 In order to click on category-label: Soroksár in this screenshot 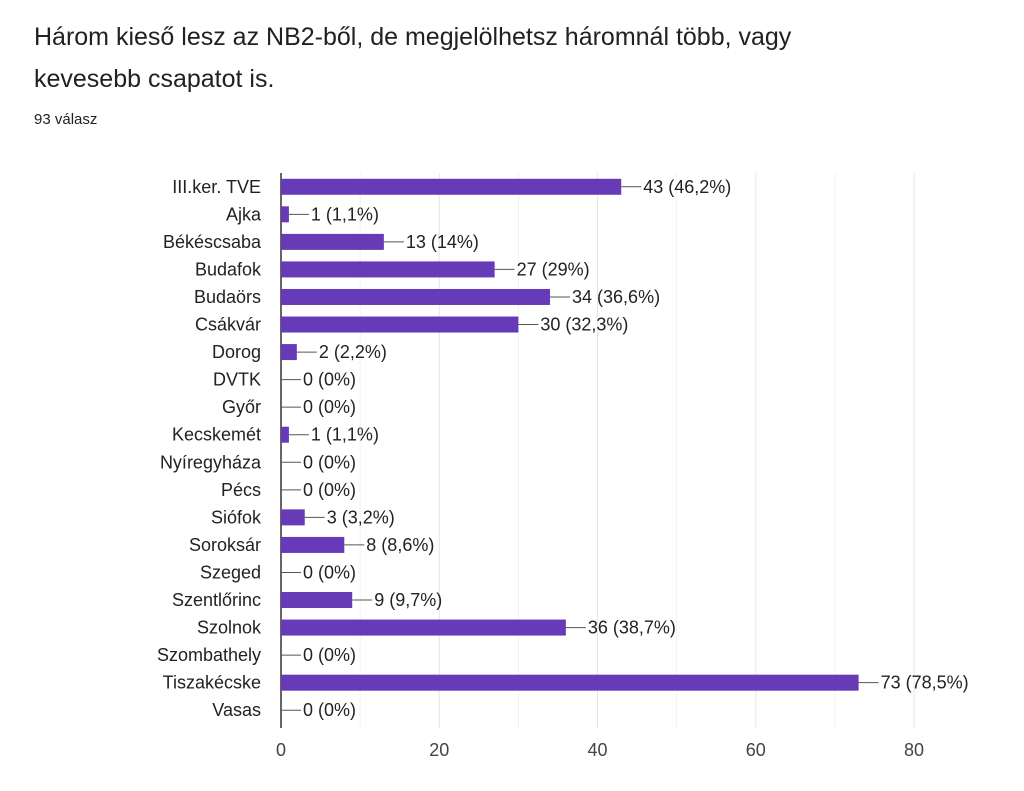, I will do `click(225, 545)`.